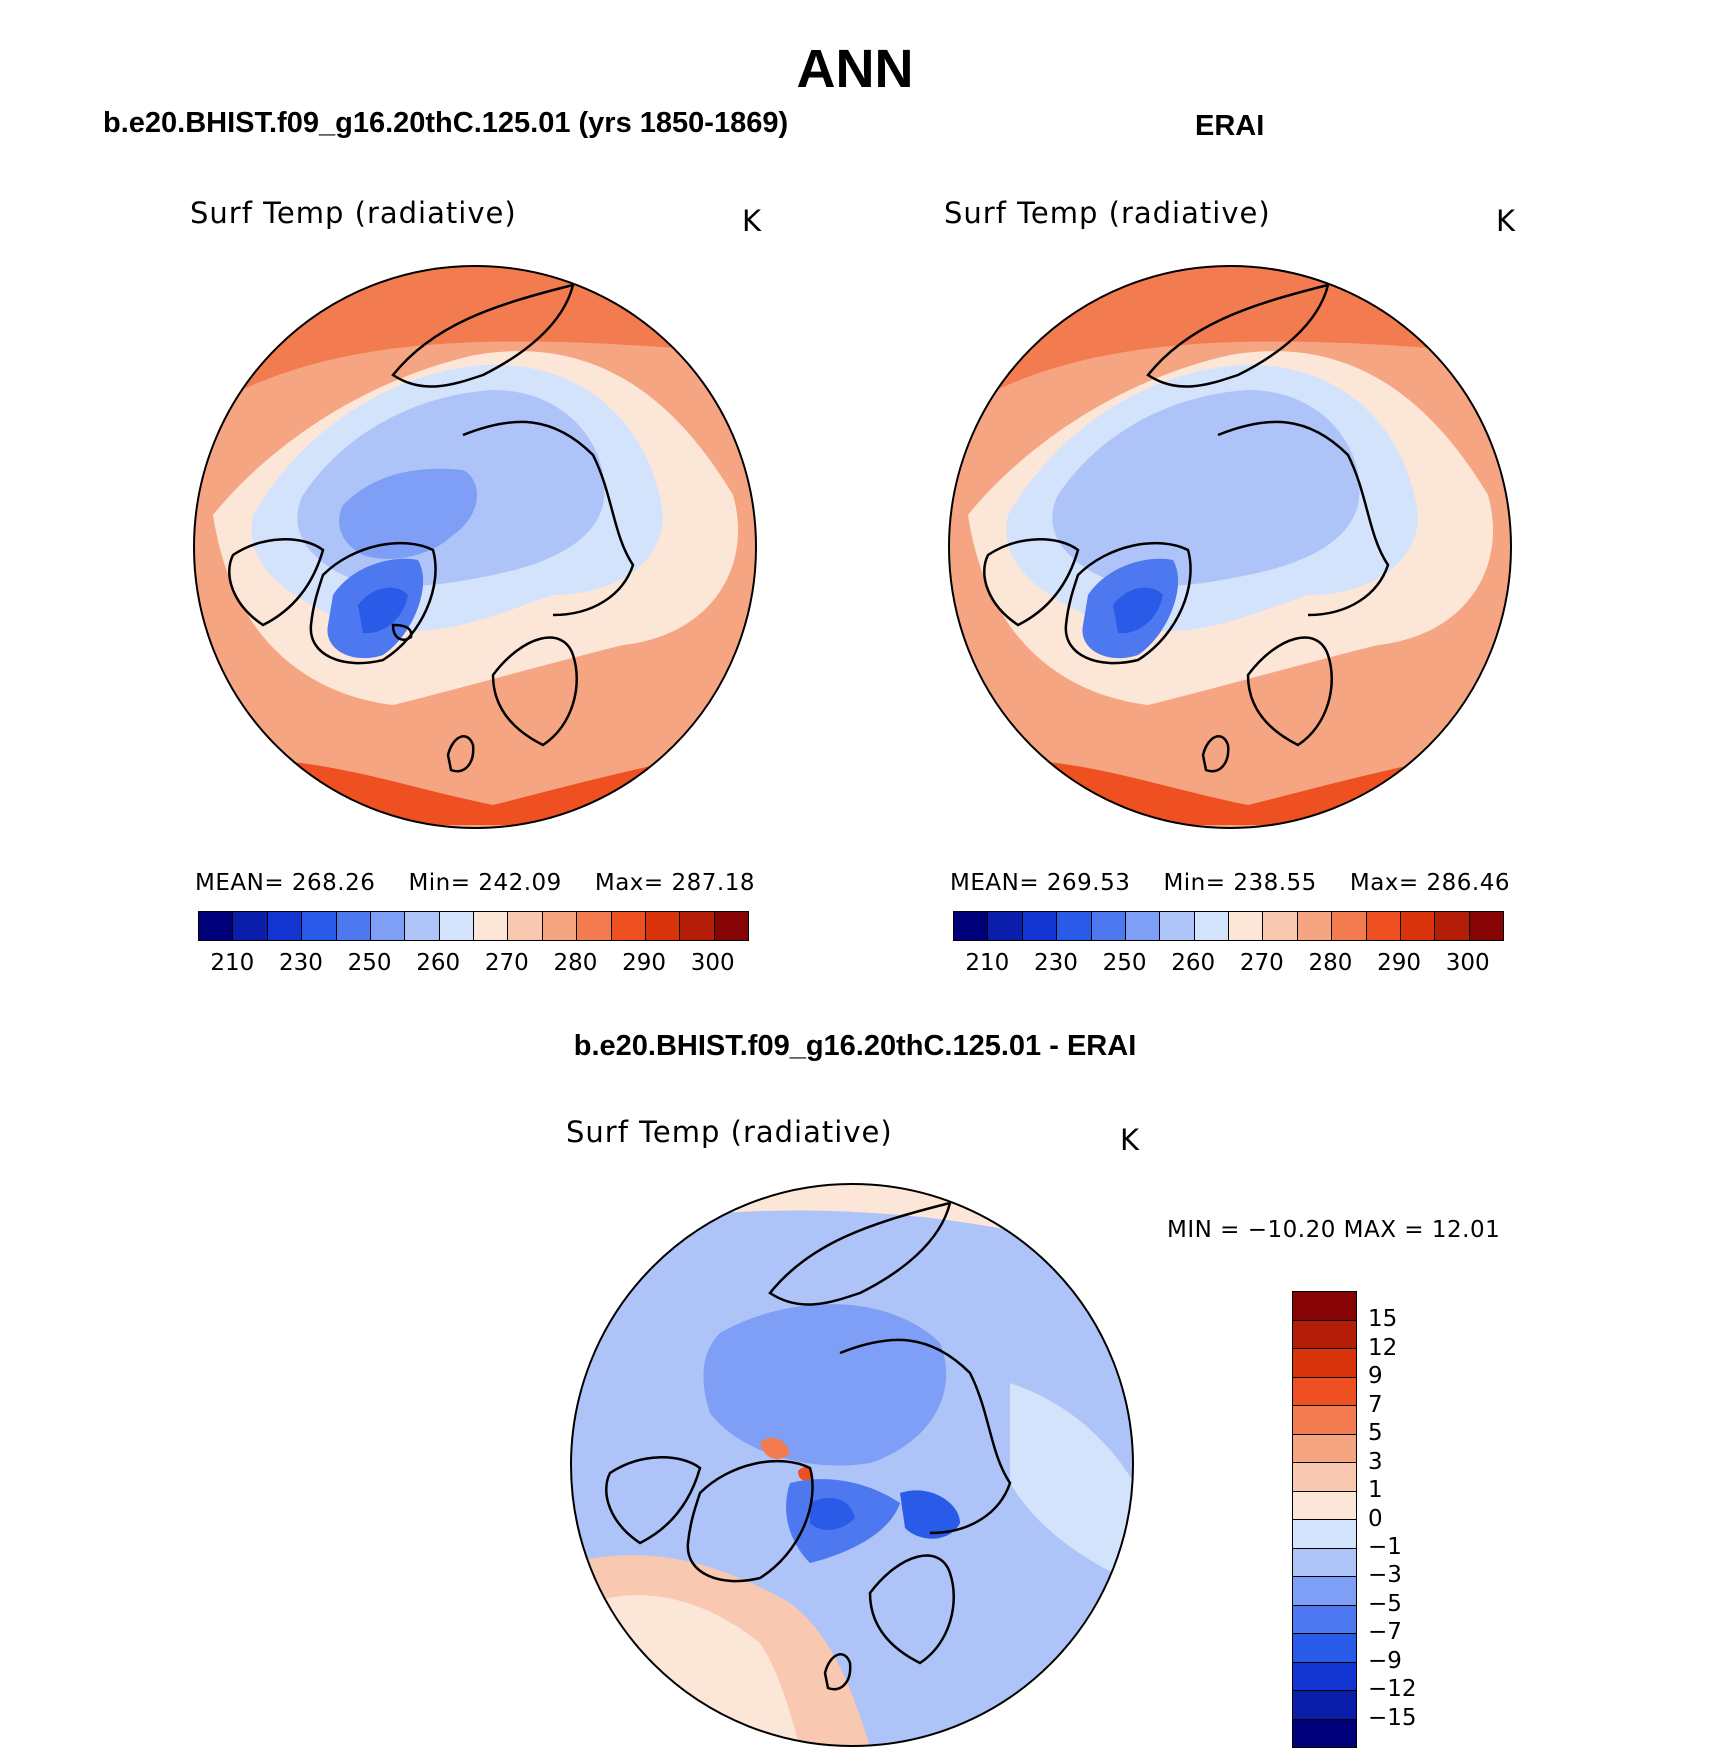  I want to click on panel-2-max: Max= 286.46, so click(1429, 883).